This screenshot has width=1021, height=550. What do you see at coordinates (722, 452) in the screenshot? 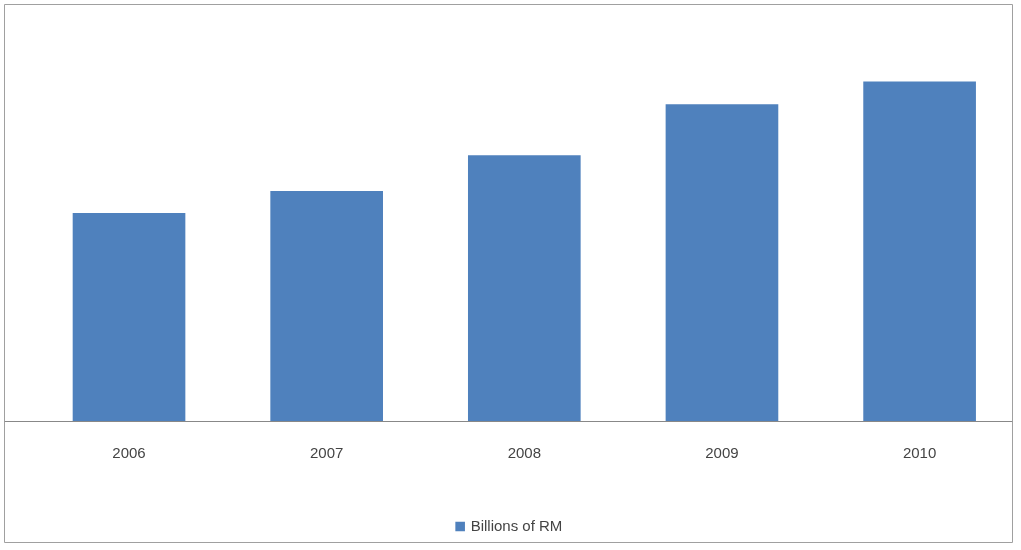
I see `x-tick-label: 2009` at bounding box center [722, 452].